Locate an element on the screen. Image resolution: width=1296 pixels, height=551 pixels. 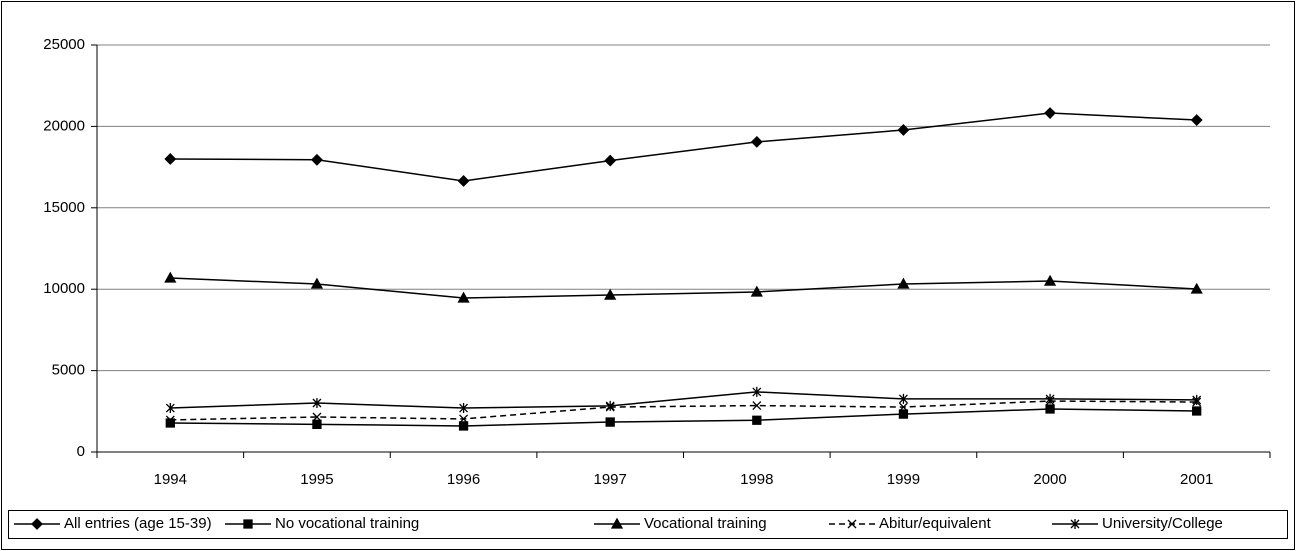
x-tick-label: 1995 is located at coordinates (316, 479).